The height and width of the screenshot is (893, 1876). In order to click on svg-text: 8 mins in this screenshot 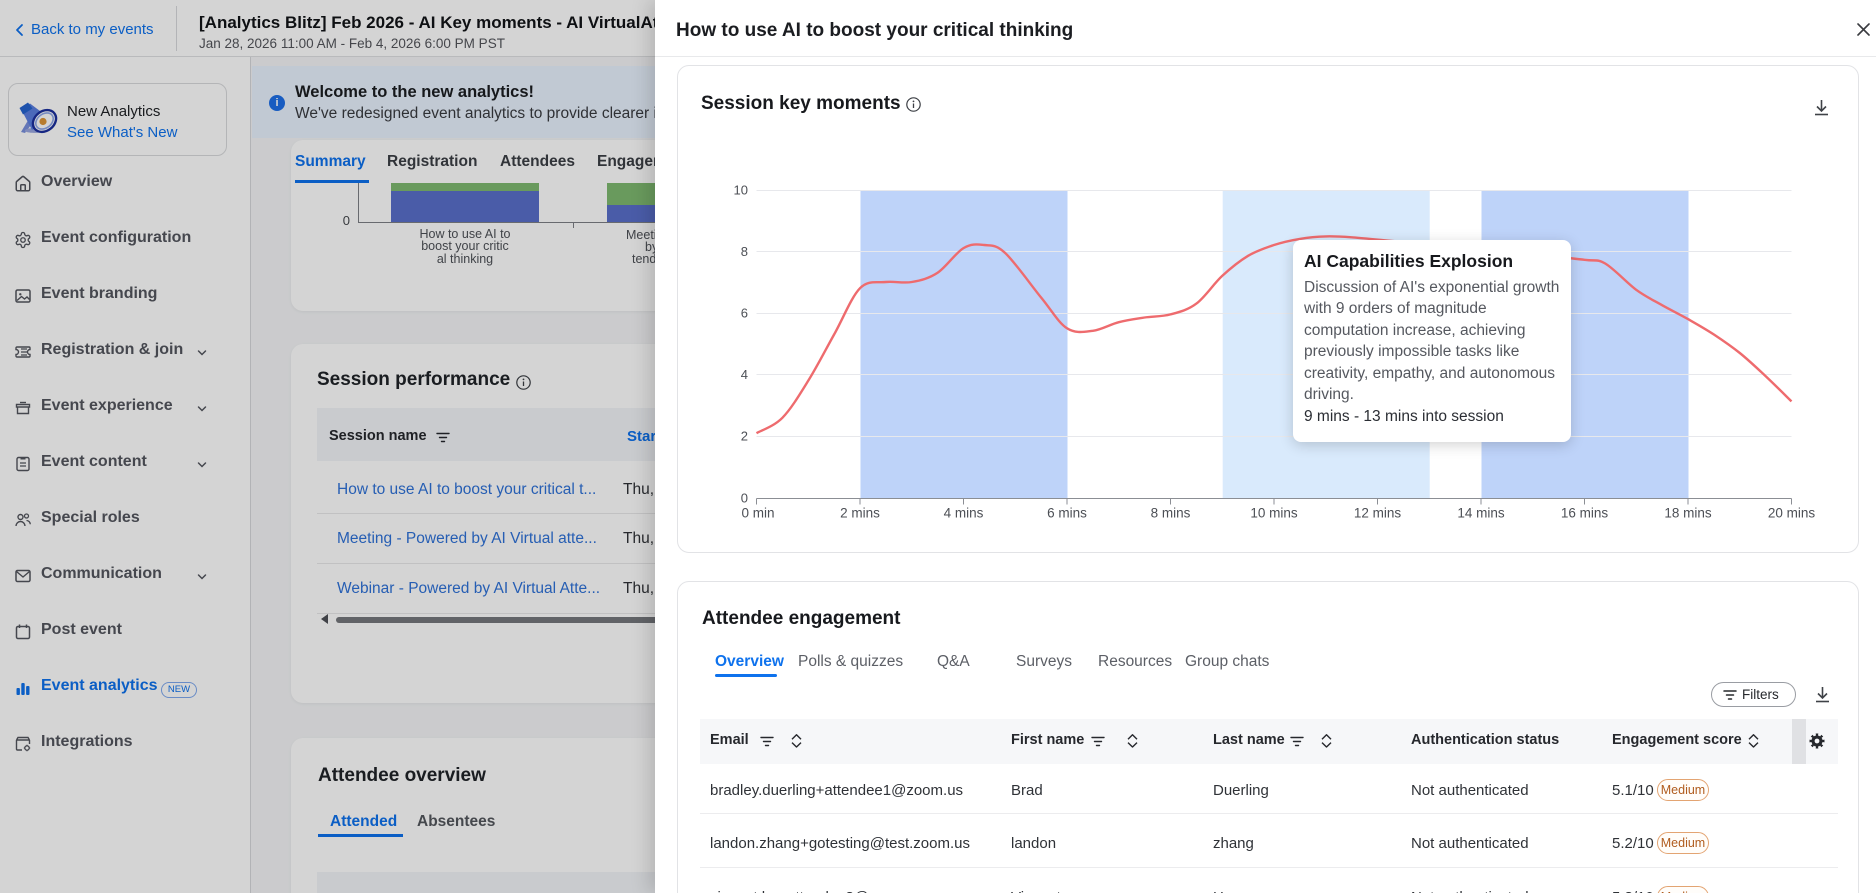, I will do `click(1171, 513)`.